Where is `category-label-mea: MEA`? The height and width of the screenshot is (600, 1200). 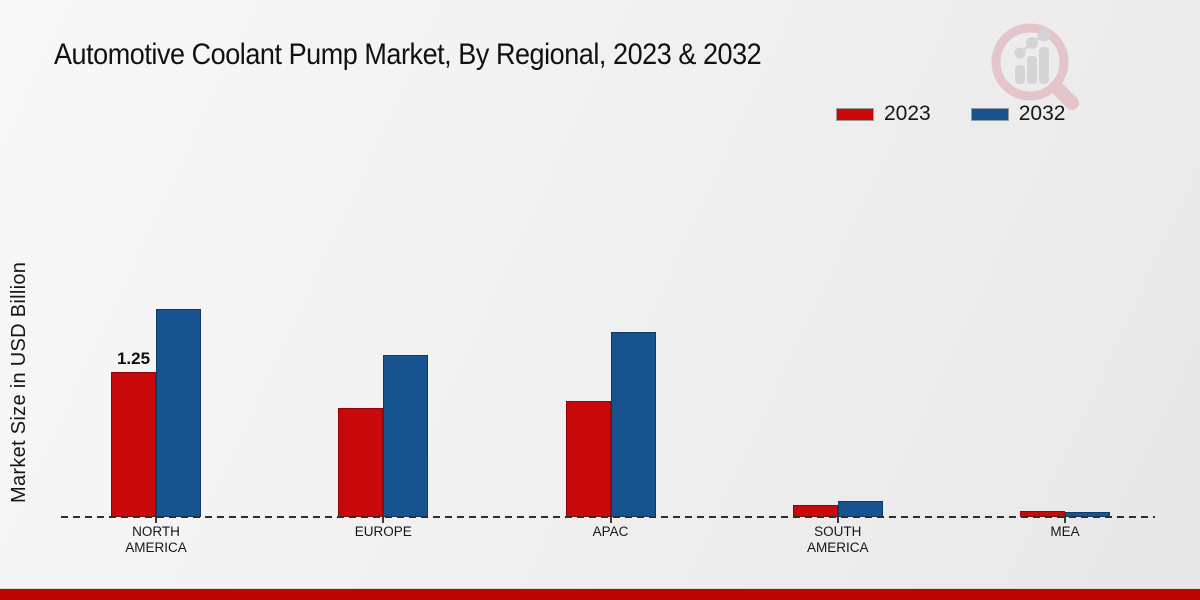
category-label-mea: MEA is located at coordinates (1065, 531).